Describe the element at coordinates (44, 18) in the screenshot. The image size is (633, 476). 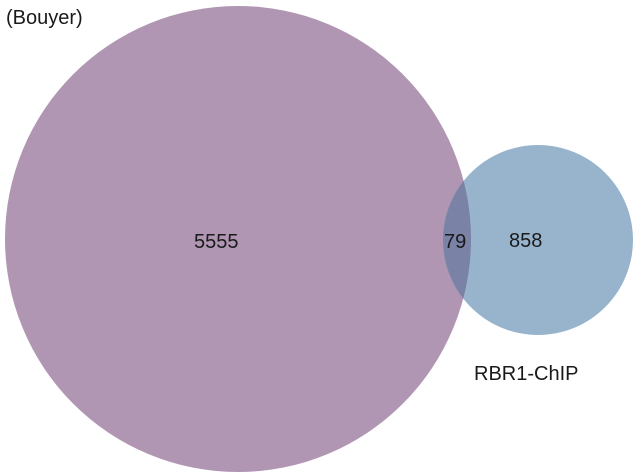
I see `set-a-label: (Bouyer)` at that location.